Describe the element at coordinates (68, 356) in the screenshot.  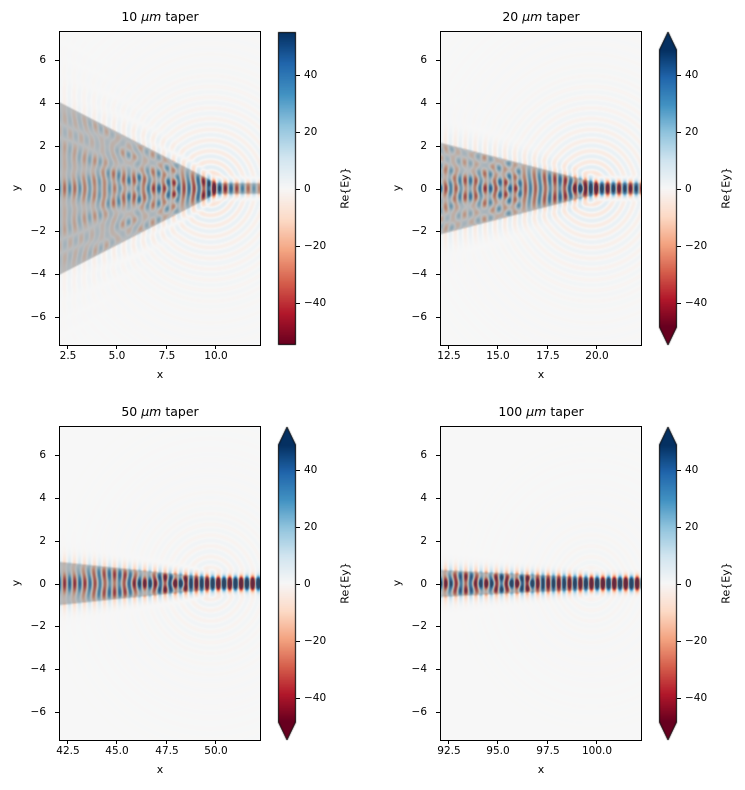
I see `x-tick-label: 2.5` at that location.